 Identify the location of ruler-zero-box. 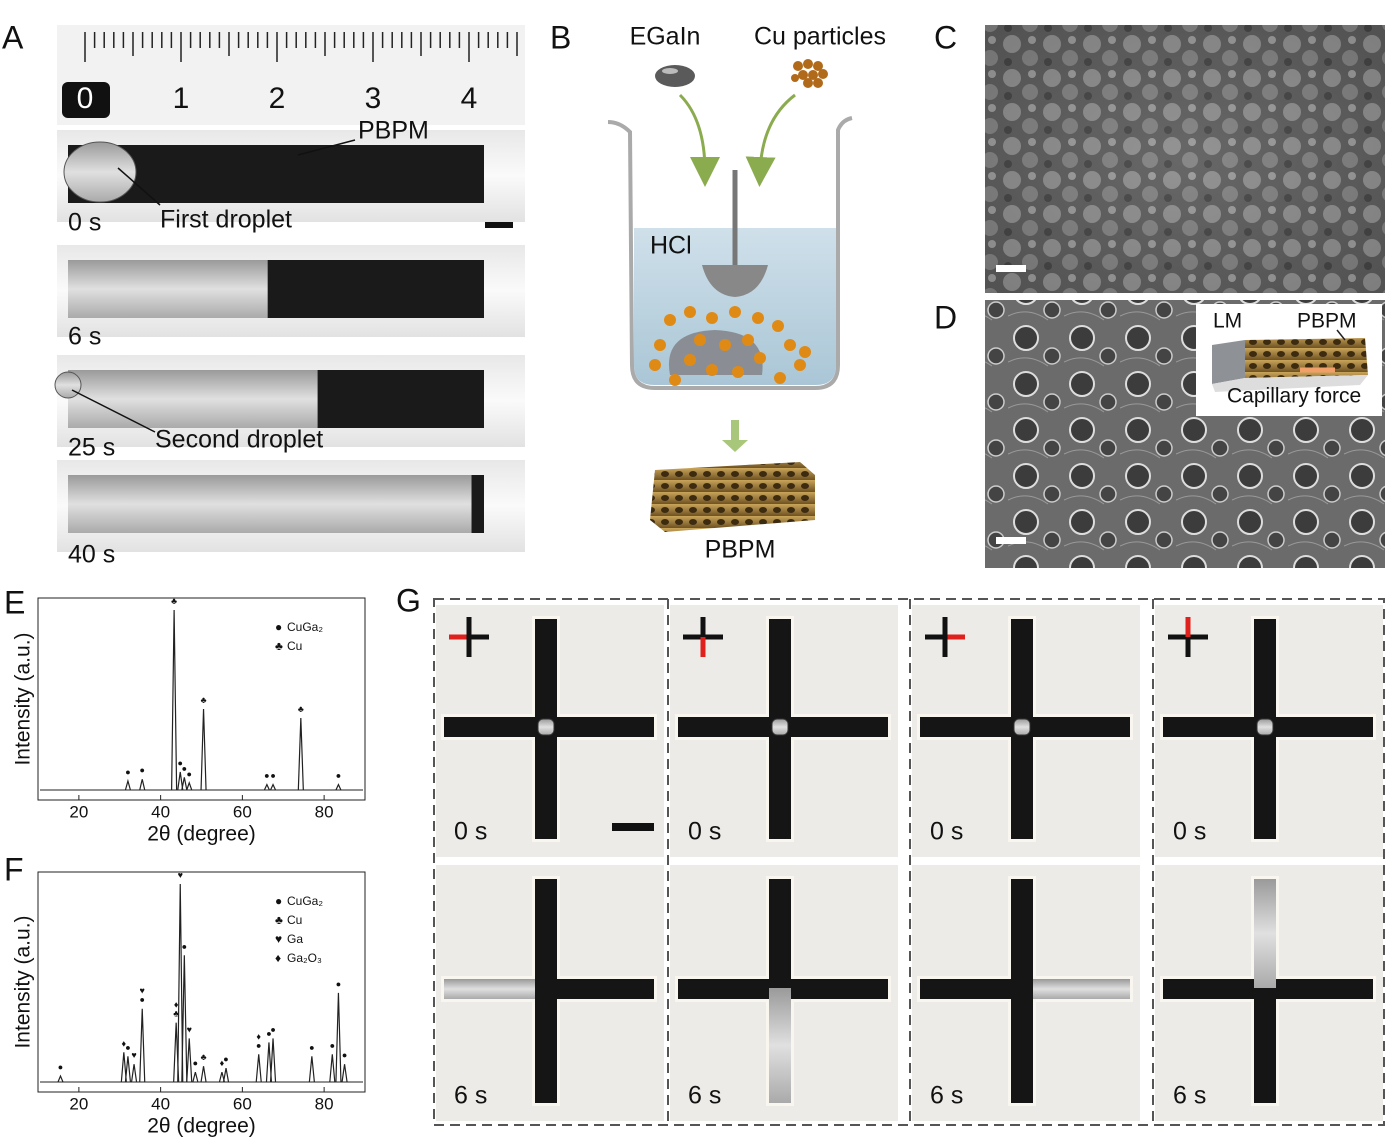
(86, 100).